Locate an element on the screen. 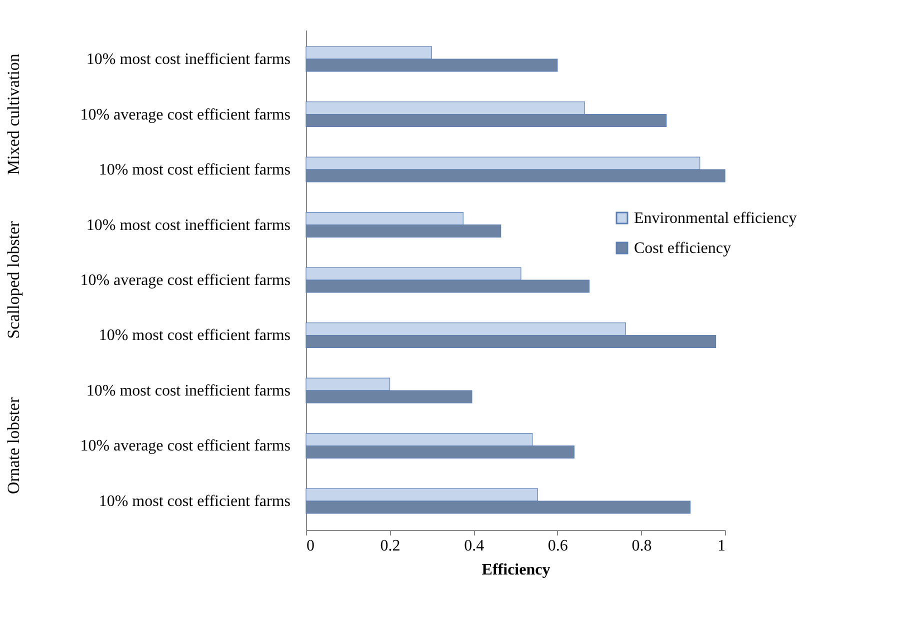 The height and width of the screenshot is (624, 901). x-tick-label: 1 is located at coordinates (722, 546).